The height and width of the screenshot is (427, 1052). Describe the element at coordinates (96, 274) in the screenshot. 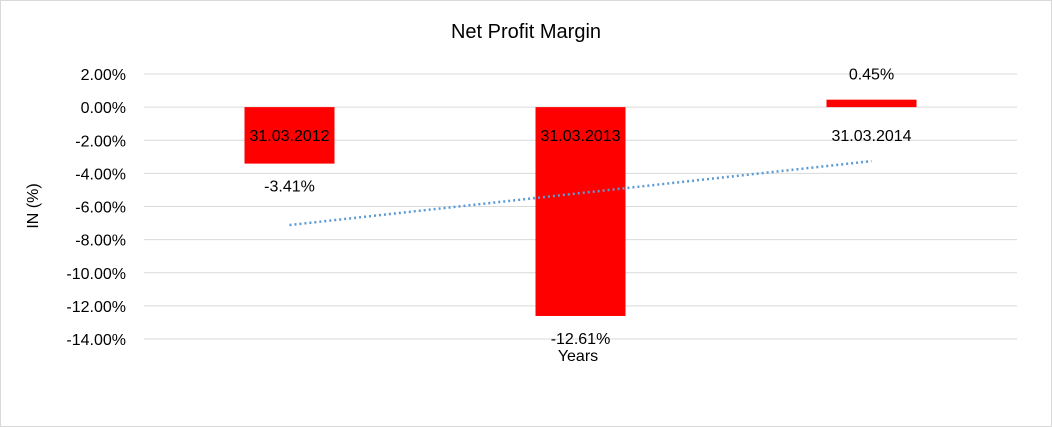

I see `y-tick-label: -10.00%` at that location.